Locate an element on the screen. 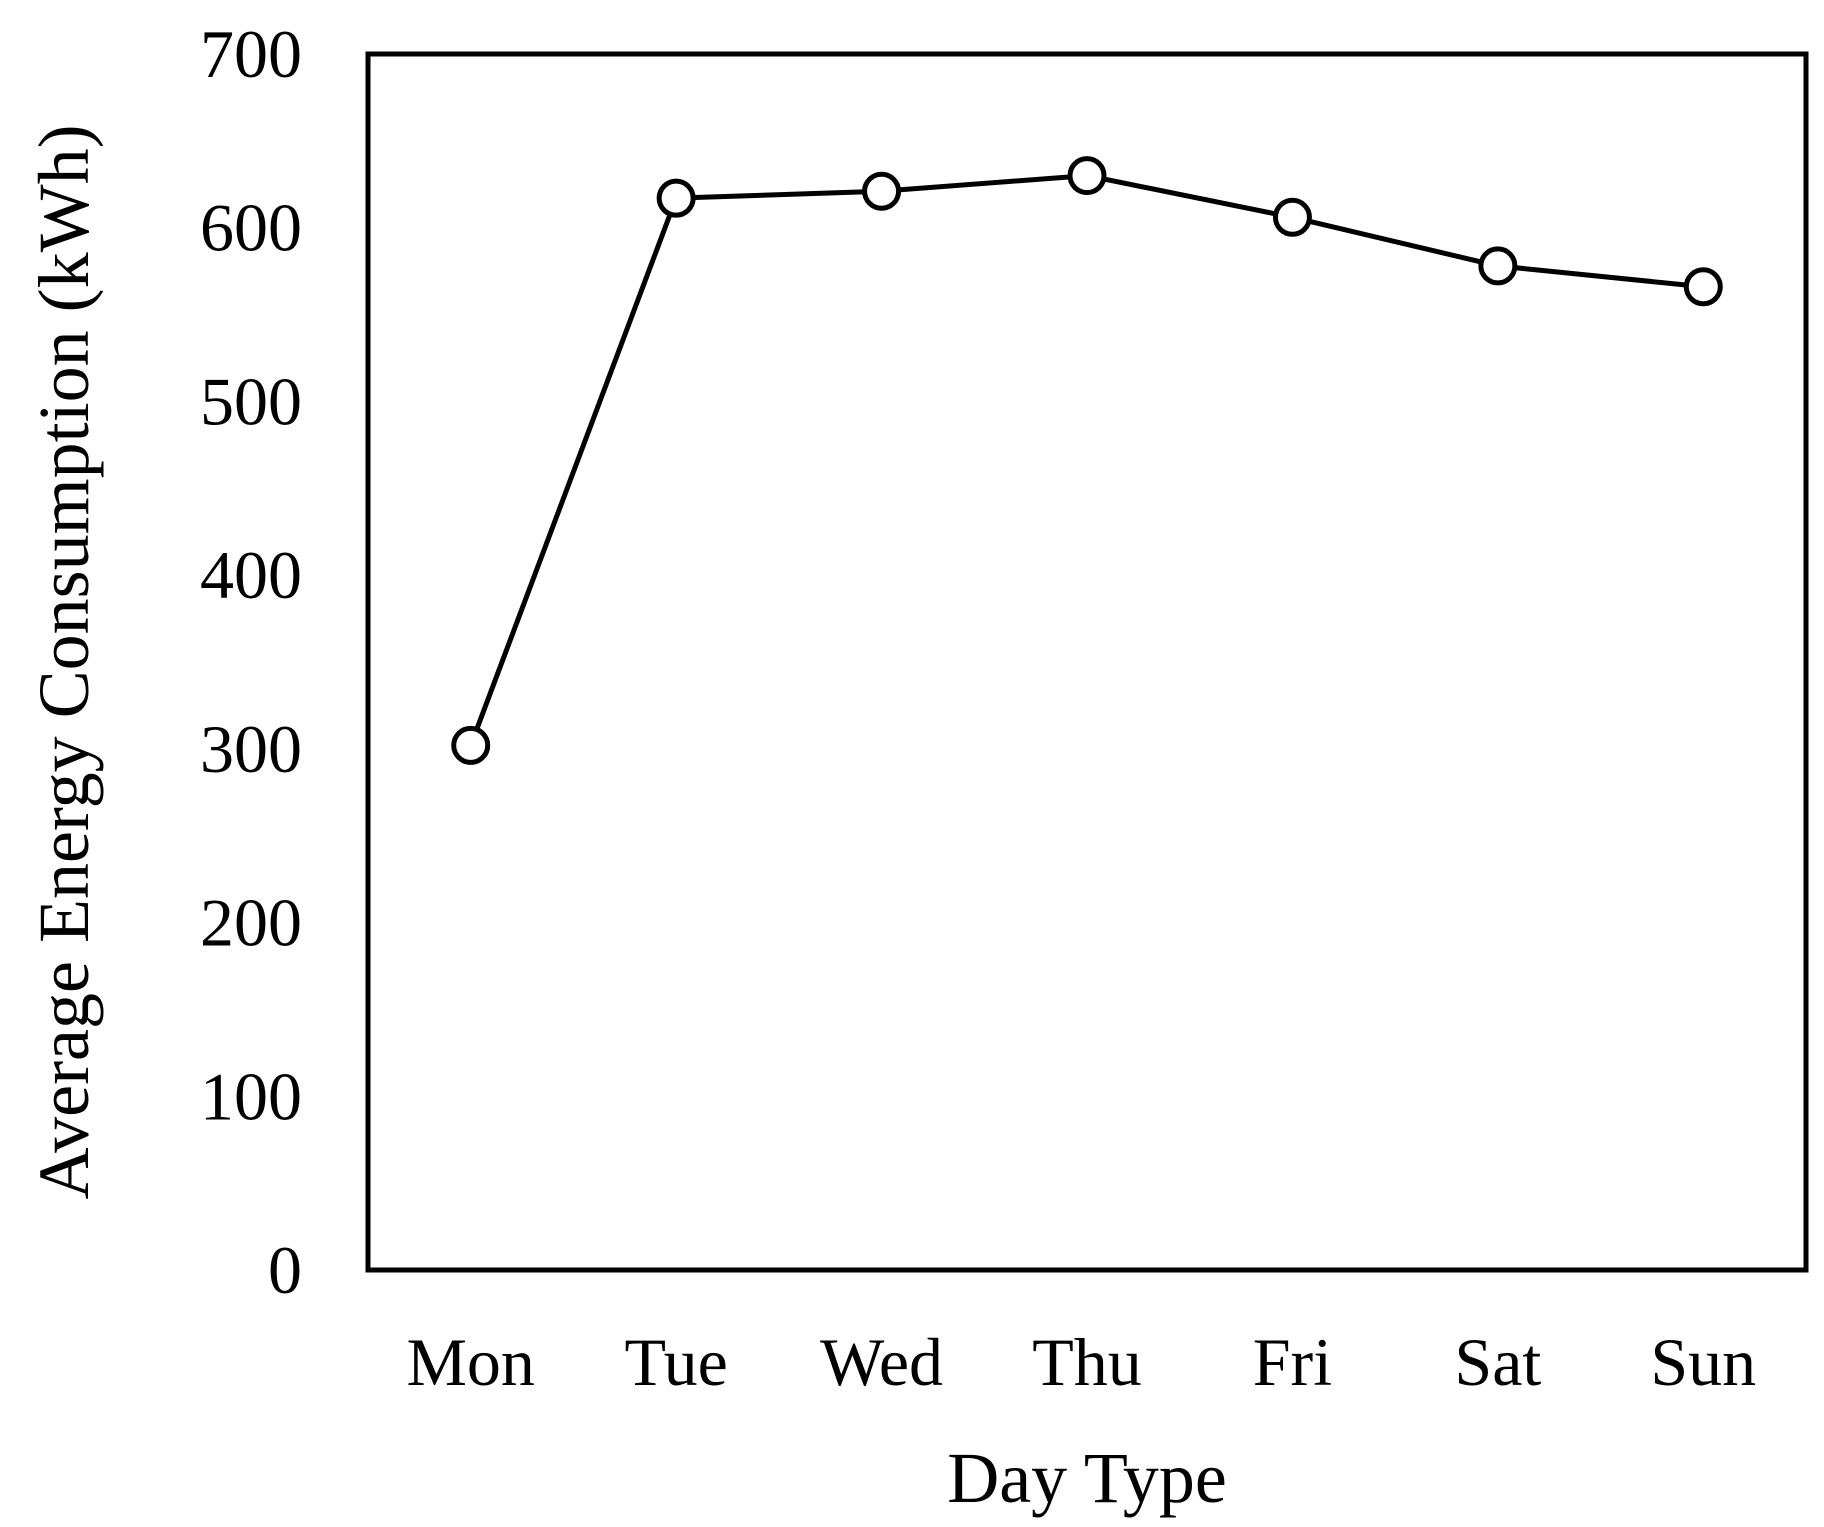 Image resolution: width=1824 pixels, height=1527 pixels. y-tick-labels: 0 100 200 300 400 500 600 700 is located at coordinates (251, 662).